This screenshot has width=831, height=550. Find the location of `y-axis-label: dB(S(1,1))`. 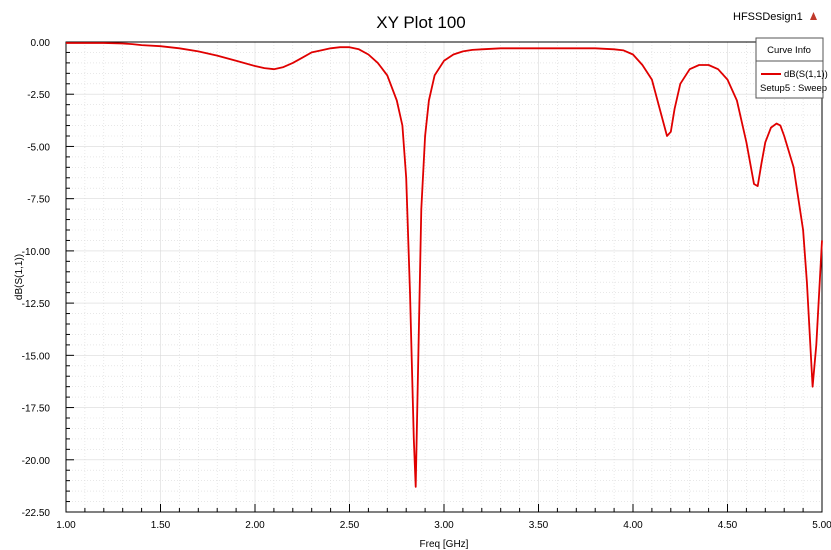

y-axis-label: dB(S(1,1)) is located at coordinates (19, 277).